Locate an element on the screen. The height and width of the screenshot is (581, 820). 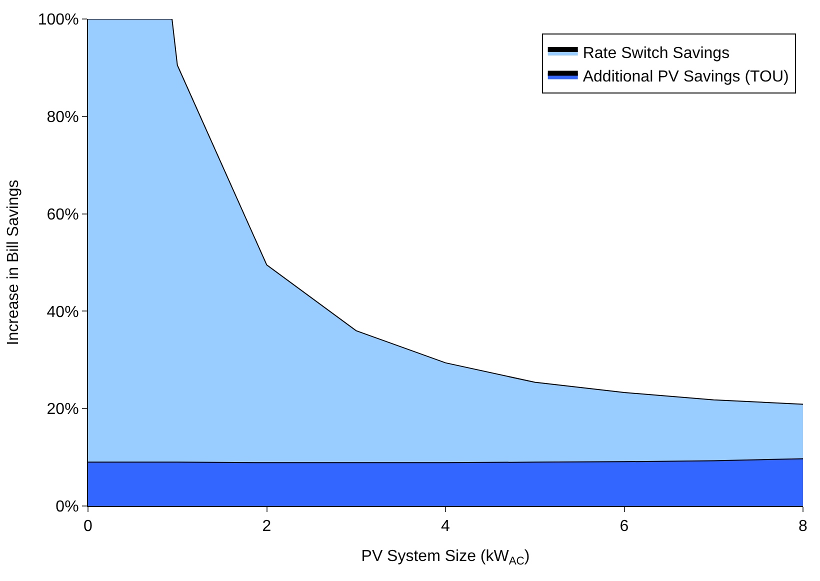
legend-label: Additional PV Savings (TOU) is located at coordinates (685, 77).